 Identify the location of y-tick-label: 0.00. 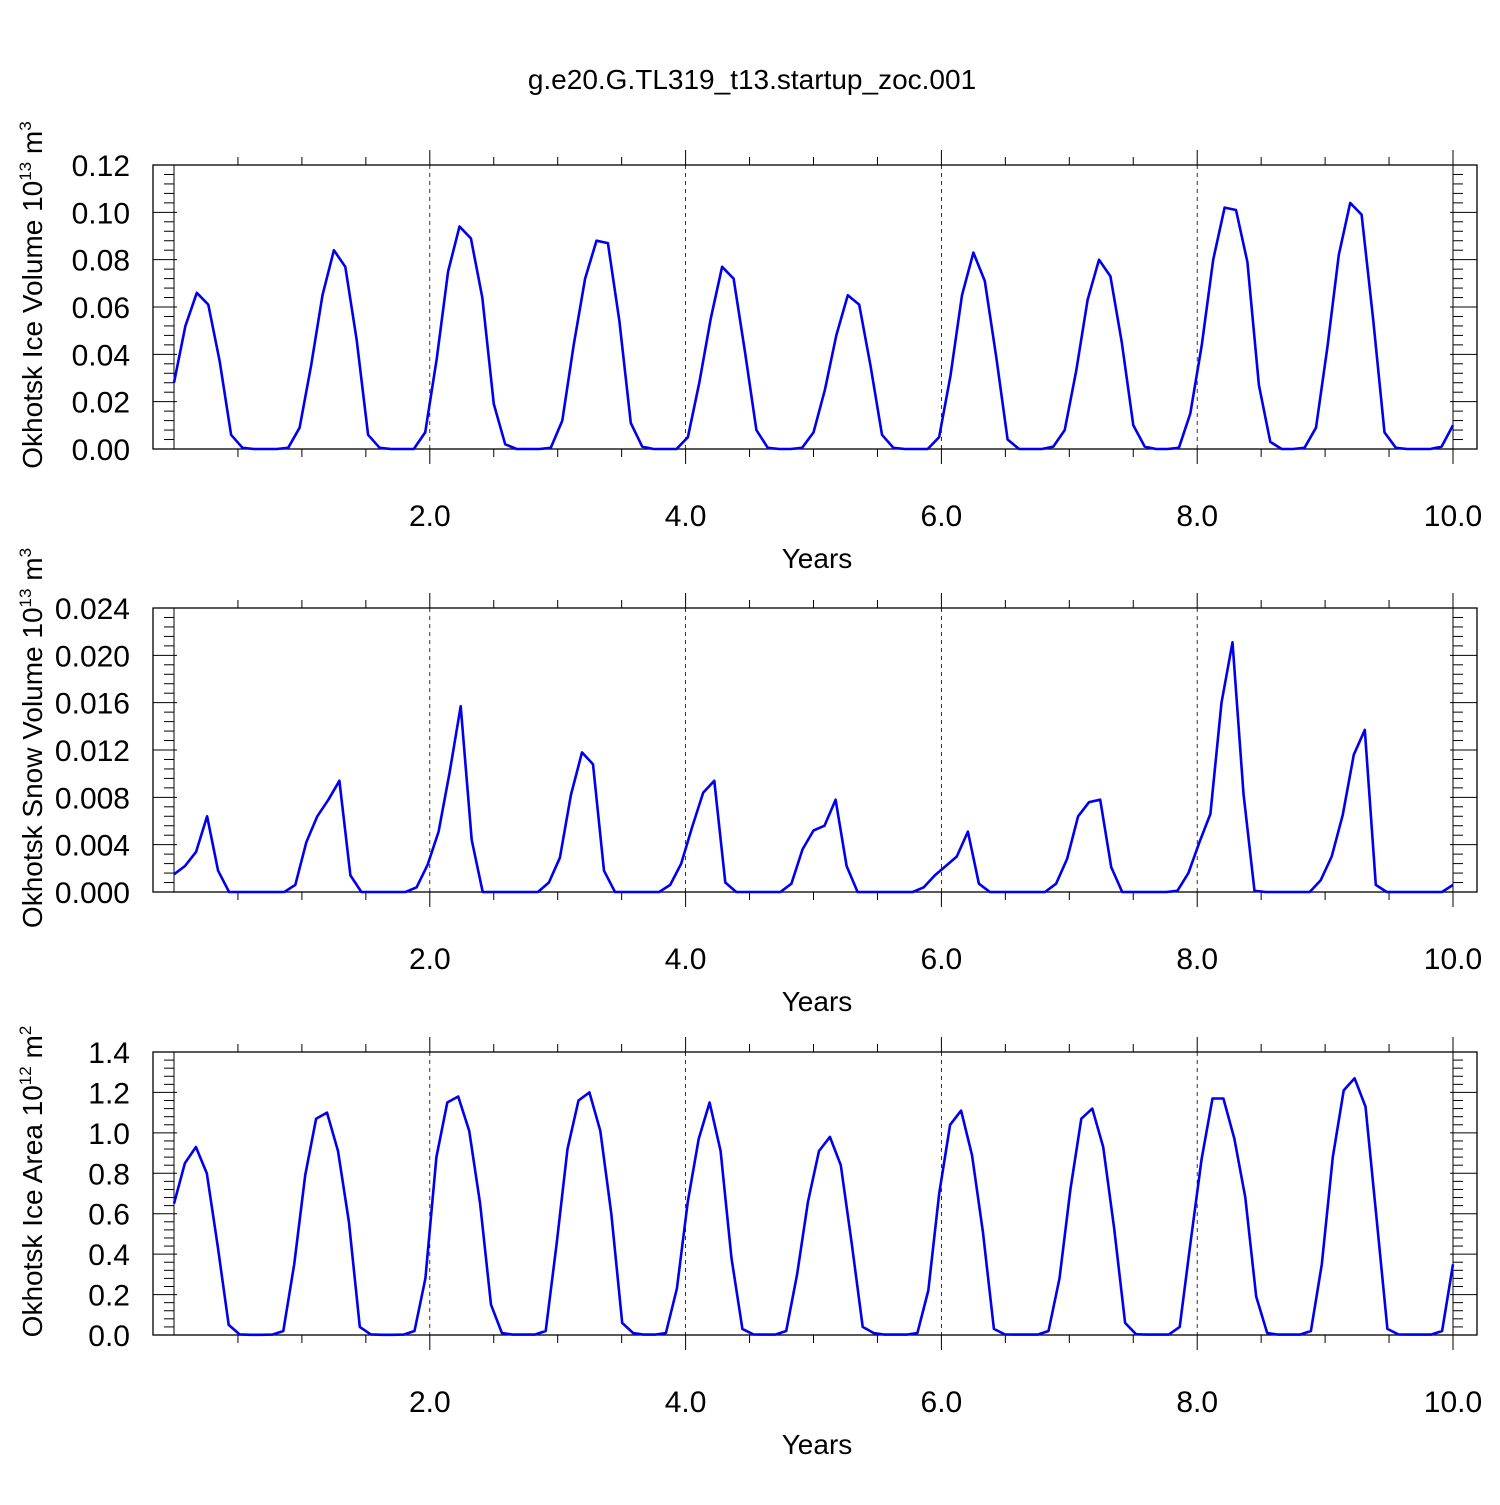
(101, 450).